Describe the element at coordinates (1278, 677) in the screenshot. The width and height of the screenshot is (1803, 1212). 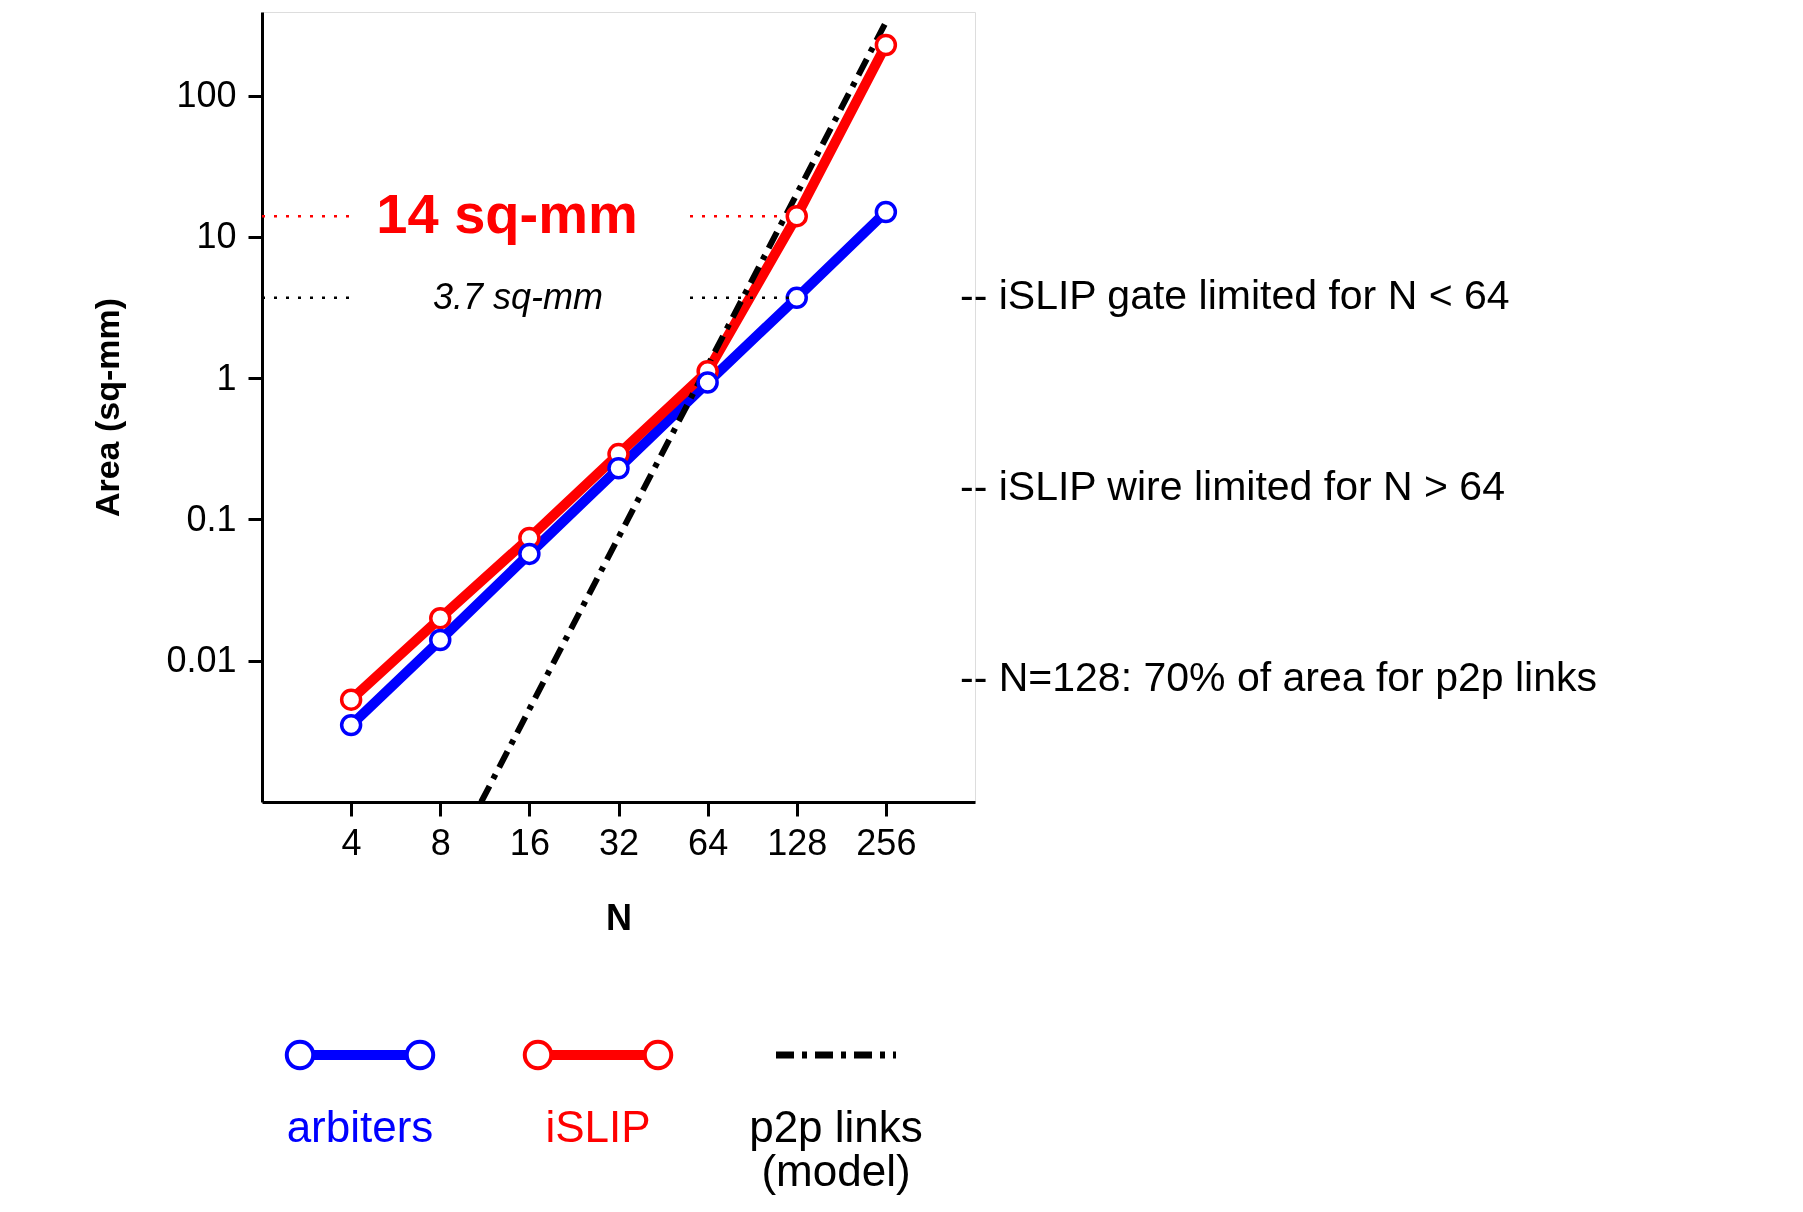
I see `annotation: -- N=128: 70% of area for p2p links` at that location.